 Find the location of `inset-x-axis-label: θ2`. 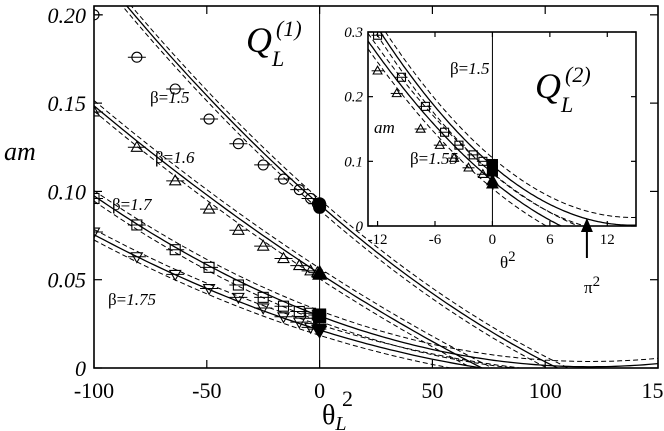

inset-x-axis-label: θ2 is located at coordinates (508, 260).